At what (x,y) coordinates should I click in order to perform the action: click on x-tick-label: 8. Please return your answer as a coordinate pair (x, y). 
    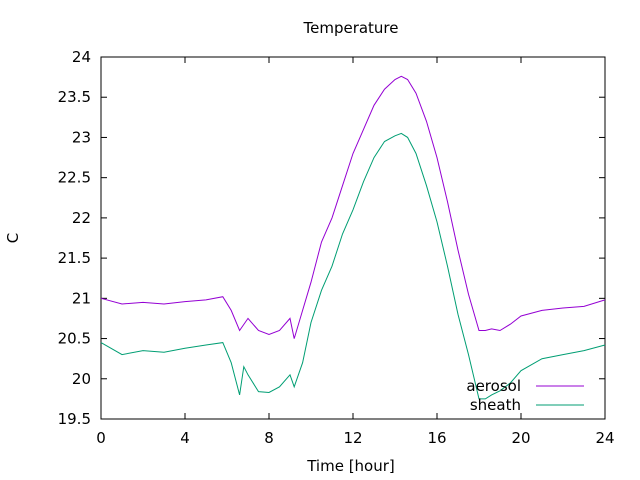
    Looking at the image, I should click on (269, 438).